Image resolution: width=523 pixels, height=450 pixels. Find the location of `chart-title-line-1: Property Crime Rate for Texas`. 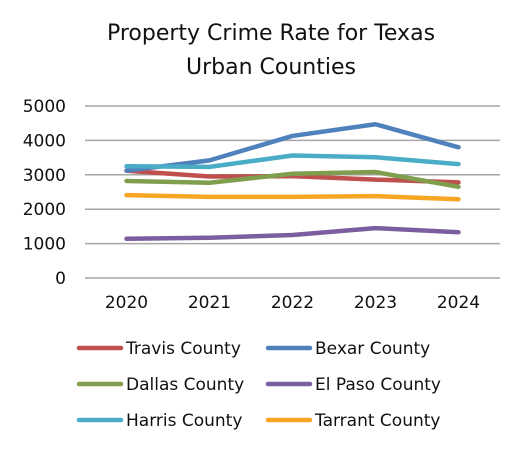

chart-title-line-1: Property Crime Rate for Texas is located at coordinates (271, 33).